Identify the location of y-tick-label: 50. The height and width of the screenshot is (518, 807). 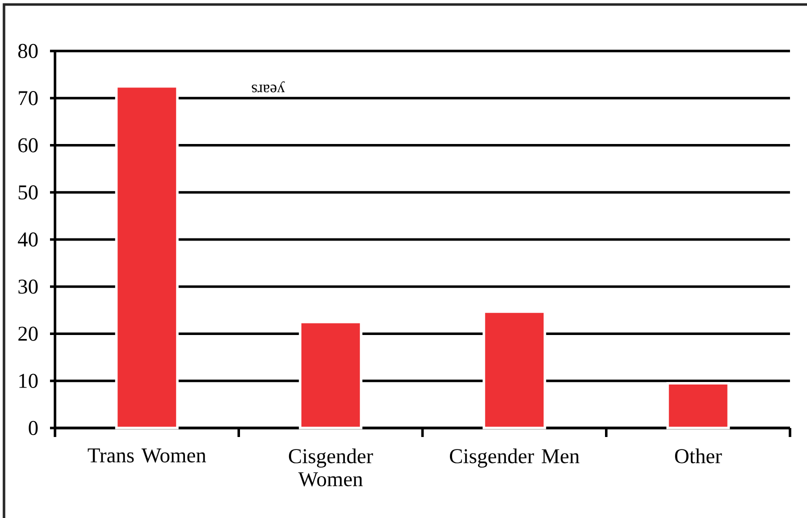
(28, 192).